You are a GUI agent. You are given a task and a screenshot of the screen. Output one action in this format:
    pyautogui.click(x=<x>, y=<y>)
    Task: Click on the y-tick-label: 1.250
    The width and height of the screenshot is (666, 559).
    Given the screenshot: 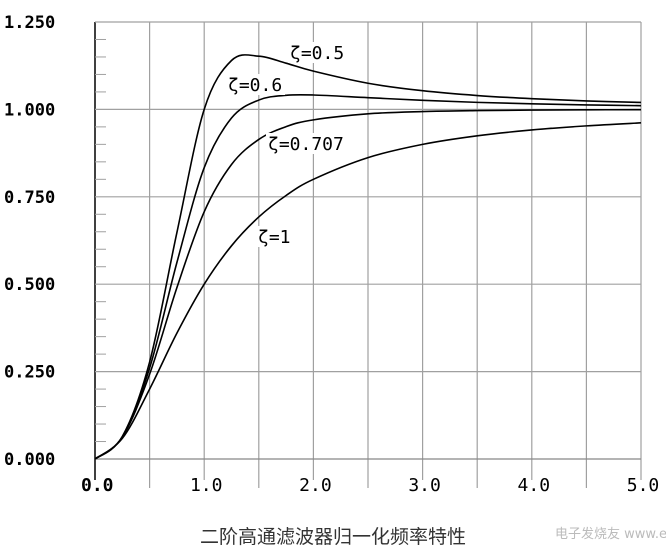 What is the action you would take?
    pyautogui.click(x=29, y=23)
    